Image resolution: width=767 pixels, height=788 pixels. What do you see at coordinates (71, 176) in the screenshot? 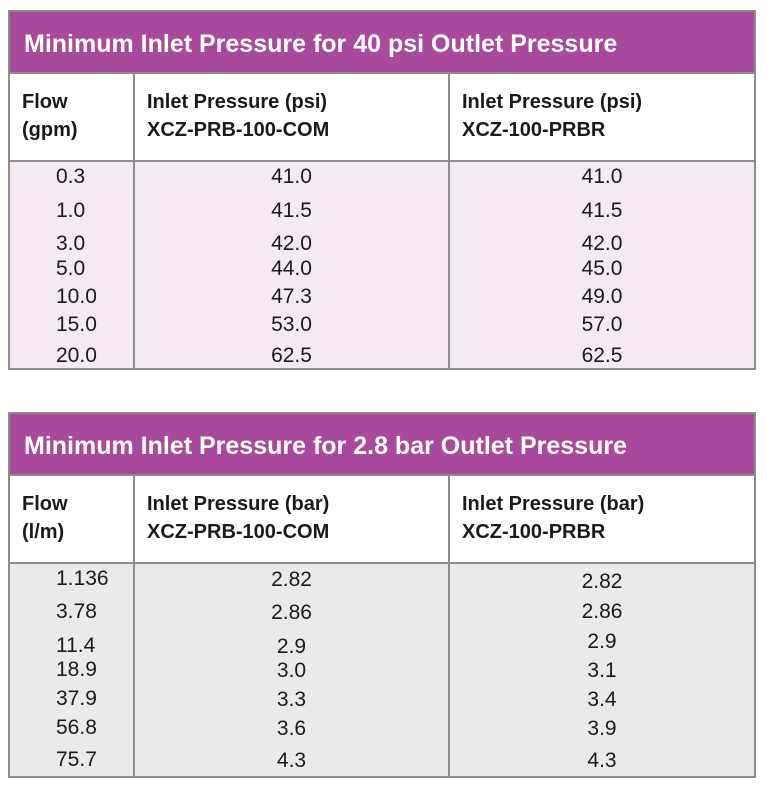
I see `table-cell: 0.3` at bounding box center [71, 176].